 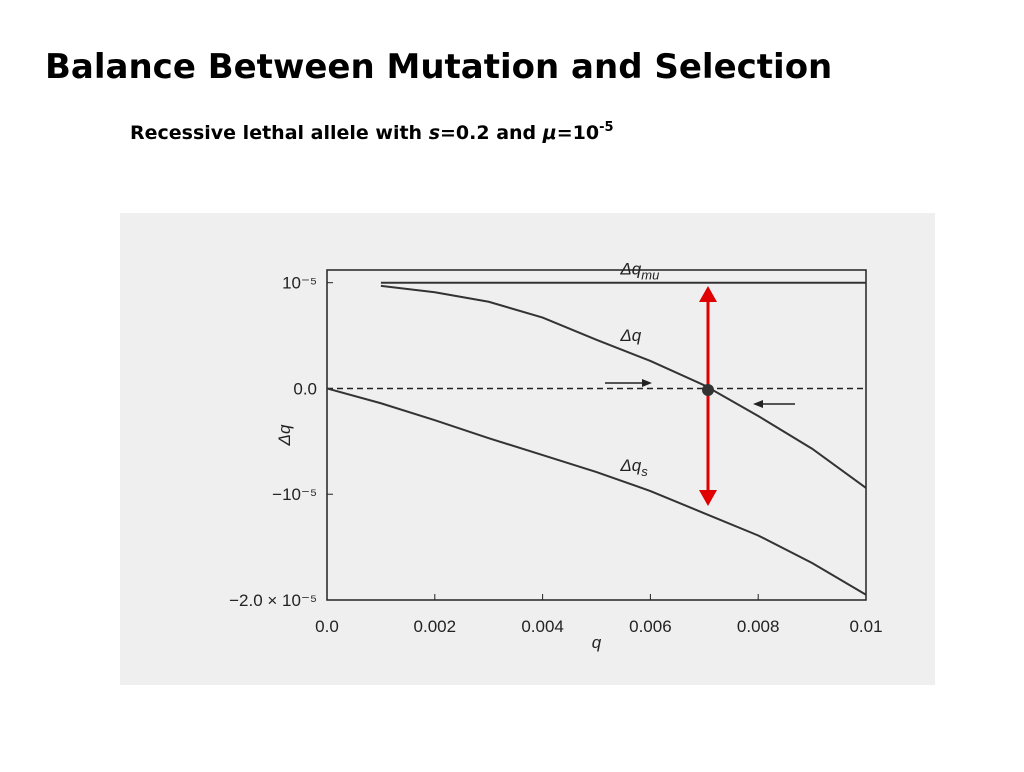 I want to click on series-label: Δqmu, so click(x=639, y=271).